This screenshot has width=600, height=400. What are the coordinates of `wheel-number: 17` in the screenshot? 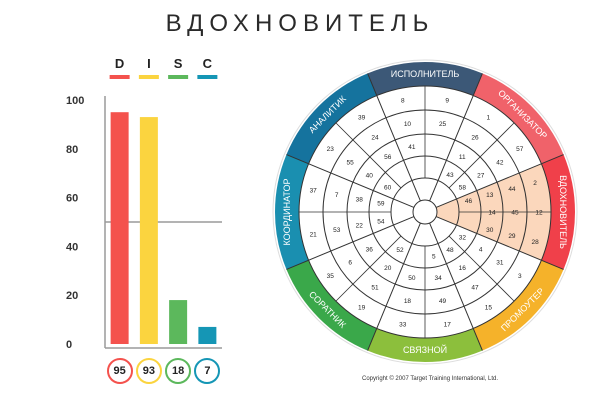 It's located at (448, 324).